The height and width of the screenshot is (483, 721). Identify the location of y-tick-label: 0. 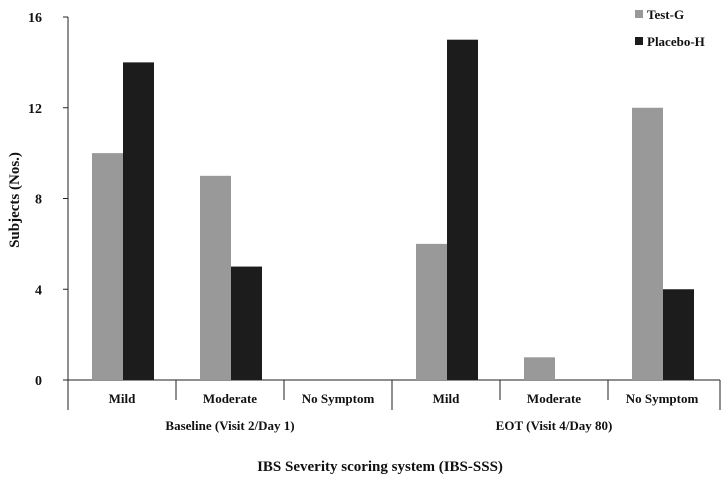
(38, 381).